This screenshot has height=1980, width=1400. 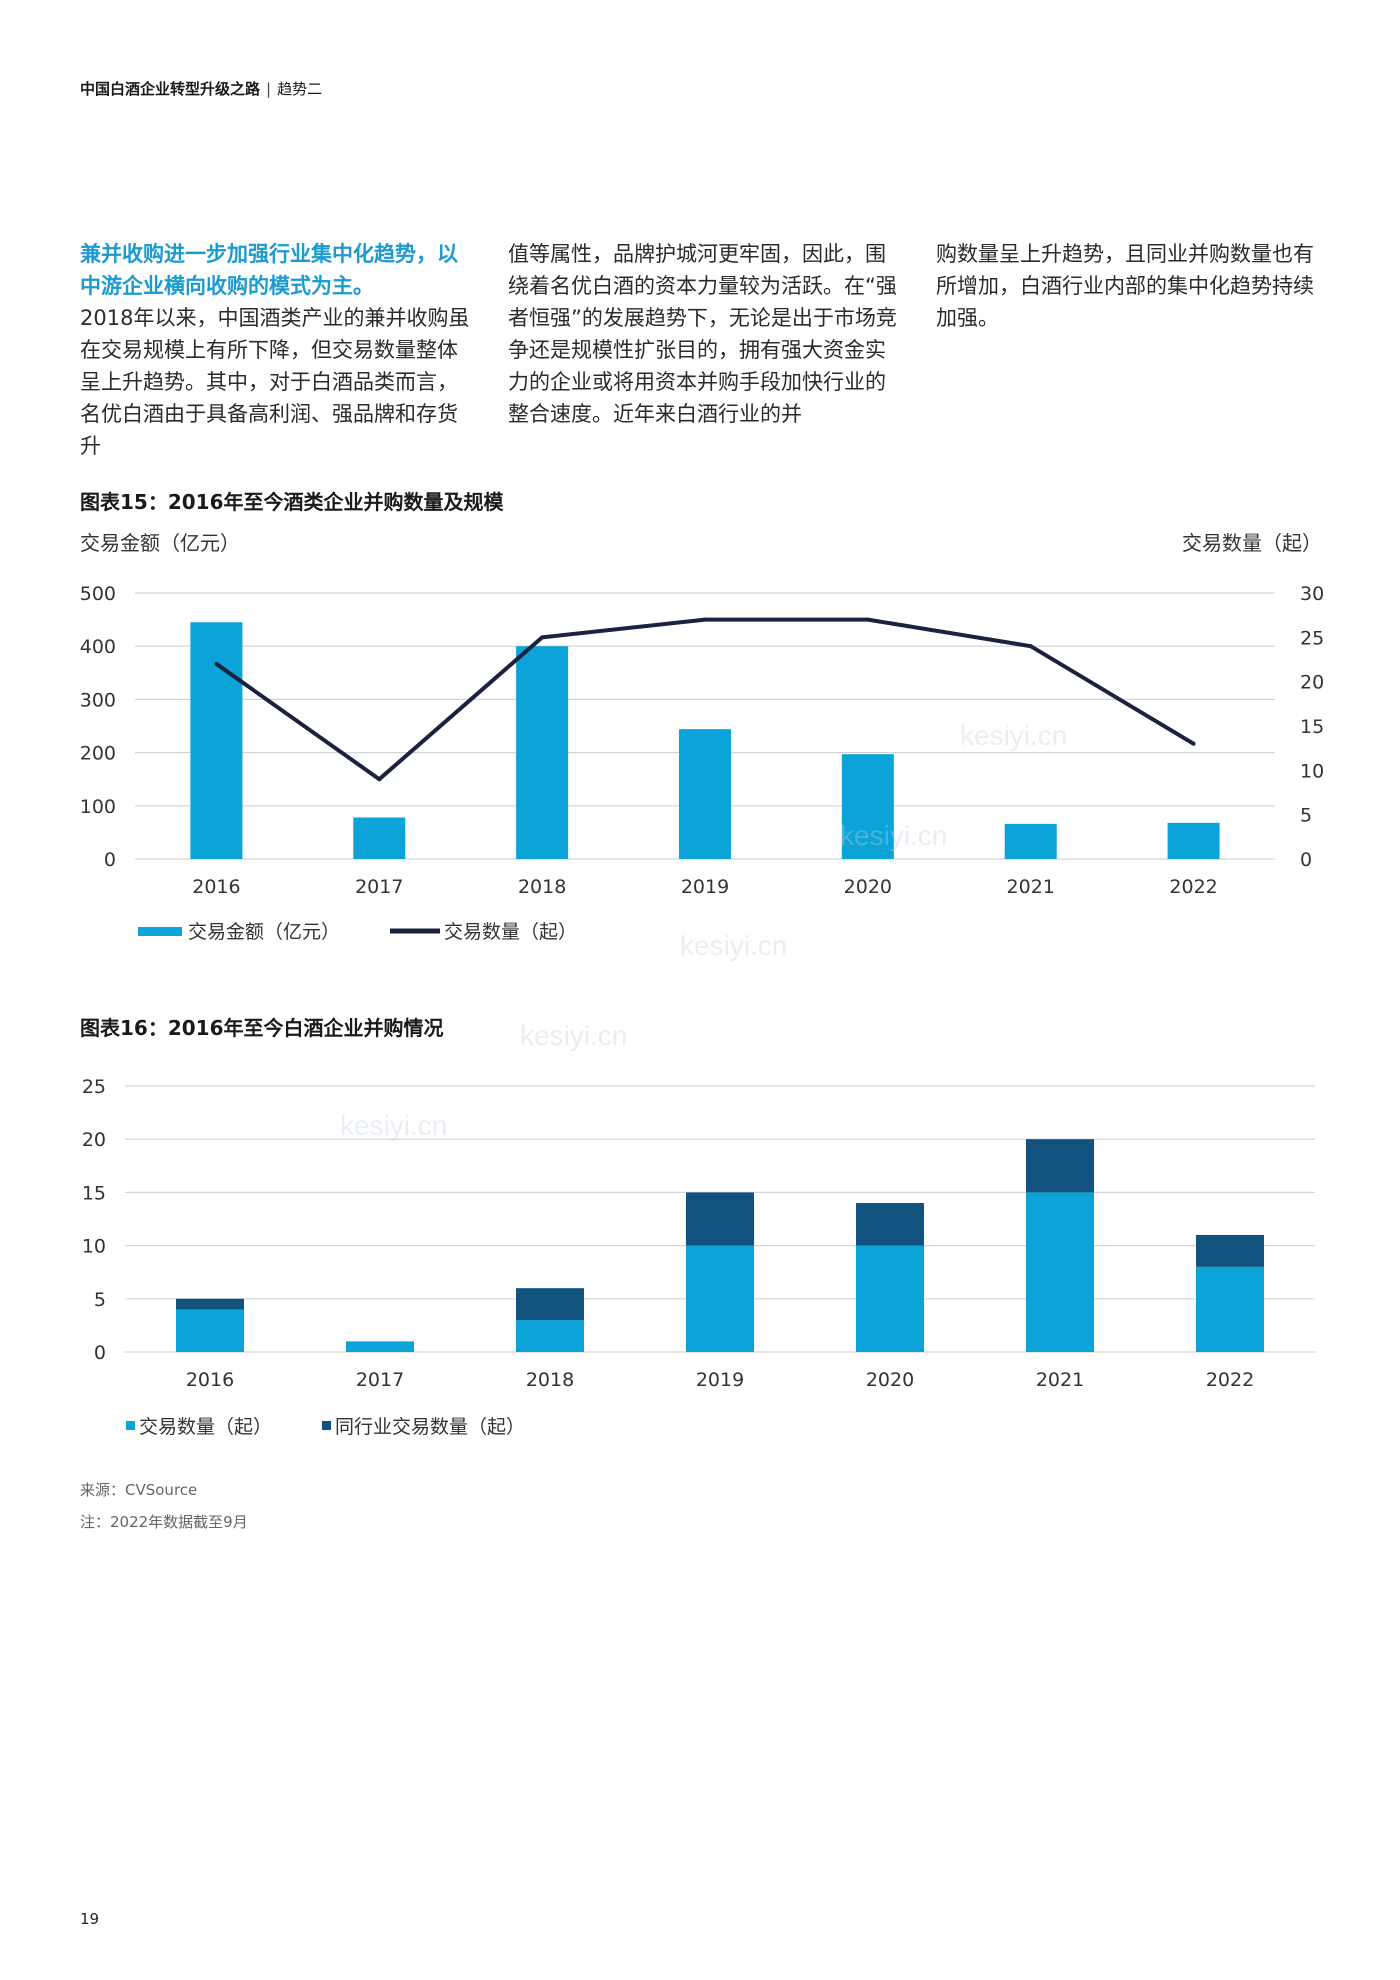 I want to click on chart1-y-axis-label: 交易金额（亿元）, so click(x=160, y=543).